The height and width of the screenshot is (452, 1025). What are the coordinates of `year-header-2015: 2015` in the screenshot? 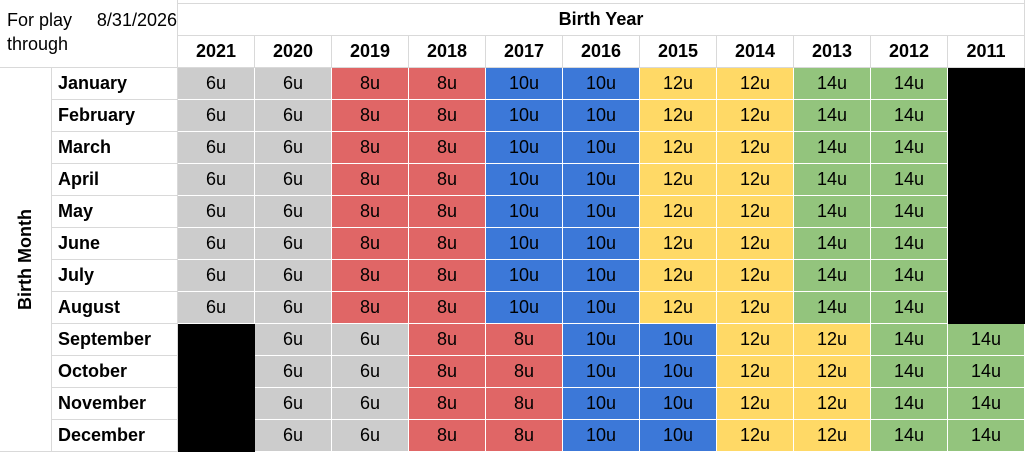 It's located at (678, 52).